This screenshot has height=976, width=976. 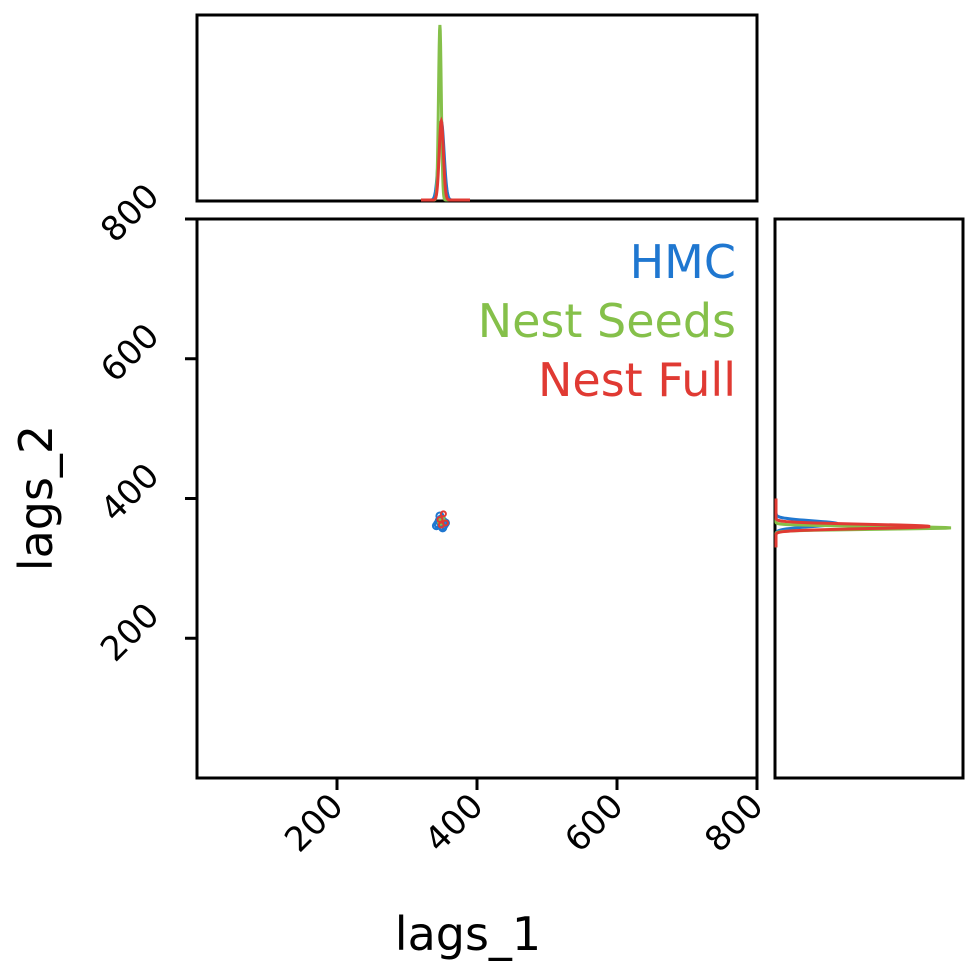 I want to click on right-marginal-curves, so click(x=863, y=523).